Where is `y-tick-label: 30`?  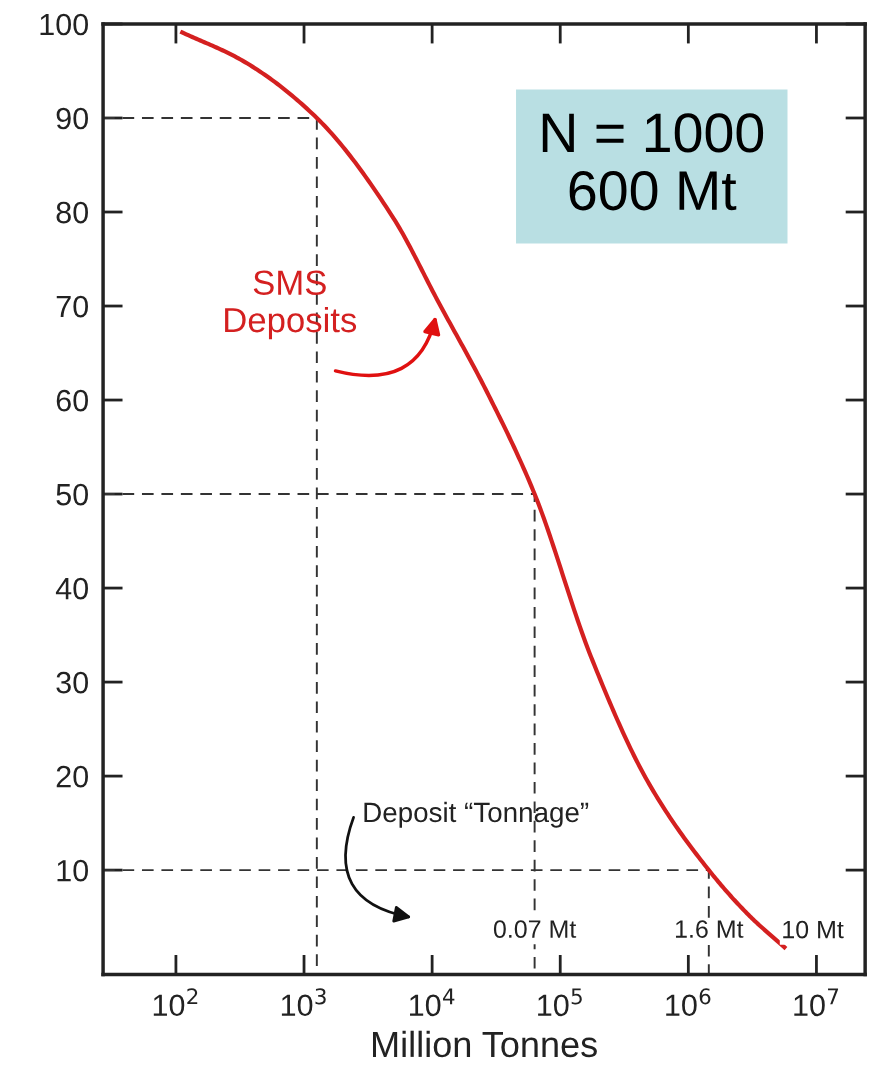 y-tick-label: 30 is located at coordinates (72, 682).